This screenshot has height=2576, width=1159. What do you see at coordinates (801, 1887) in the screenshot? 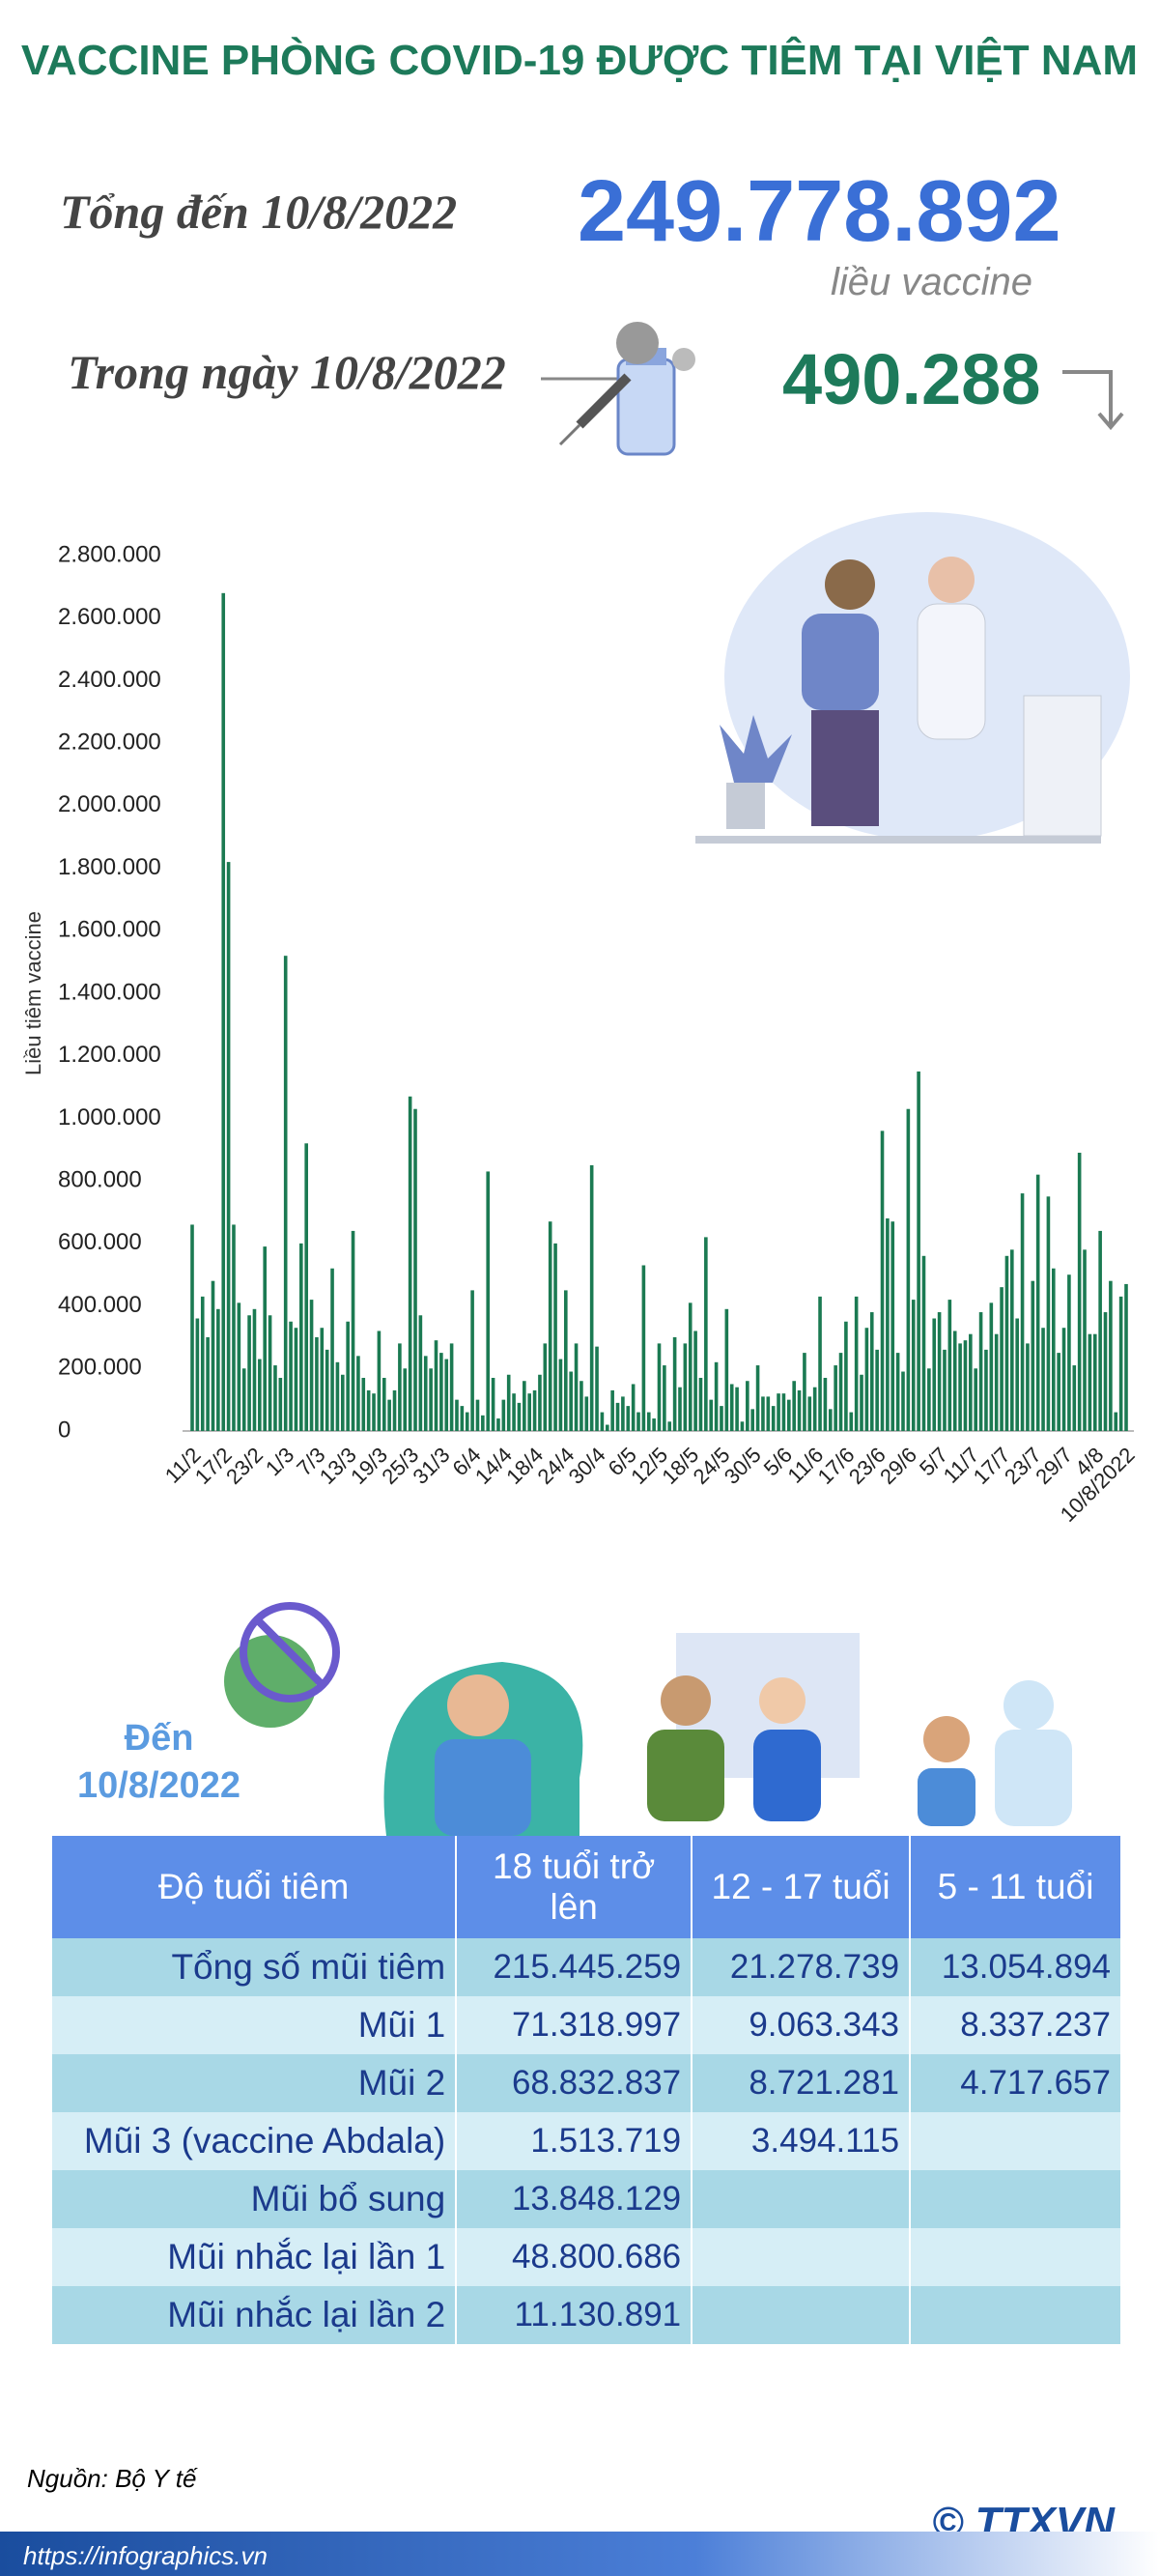
I see `header-cell: 12 - 17 tuổi` at bounding box center [801, 1887].